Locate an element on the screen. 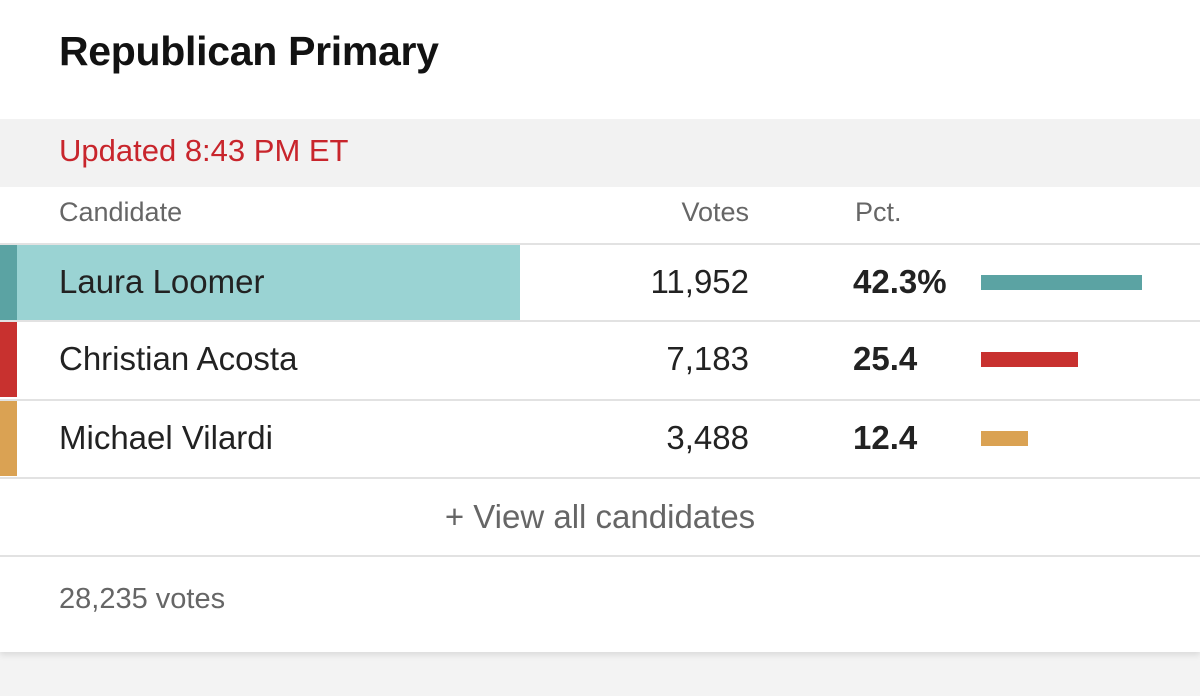 The height and width of the screenshot is (696, 1200). candidate-row: Christian Acosta 7,183 25.4 is located at coordinates (600, 359).